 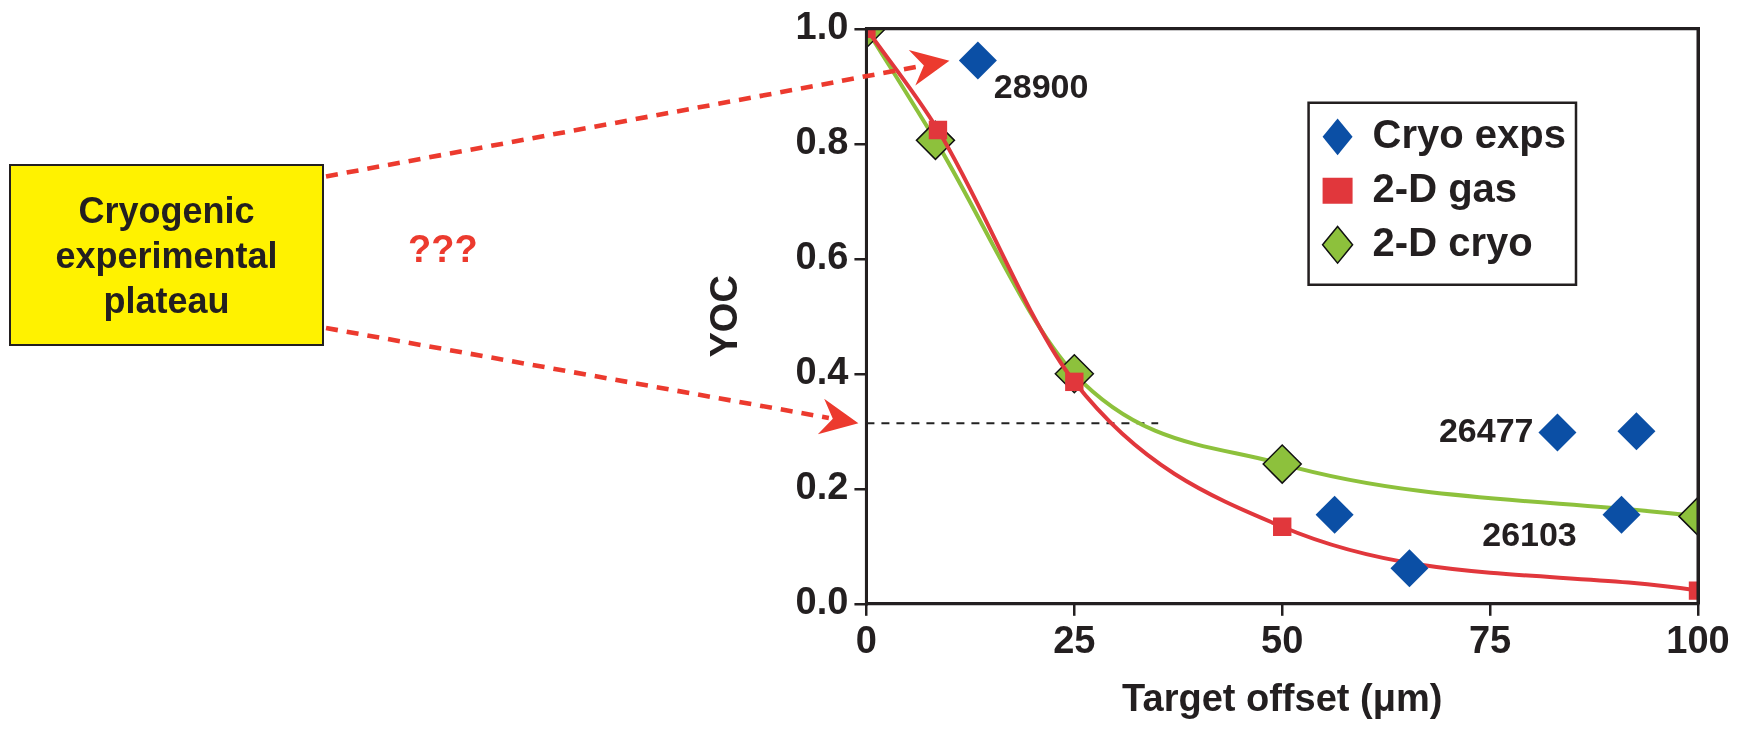 I want to click on annotation: 28900, so click(x=1041, y=85).